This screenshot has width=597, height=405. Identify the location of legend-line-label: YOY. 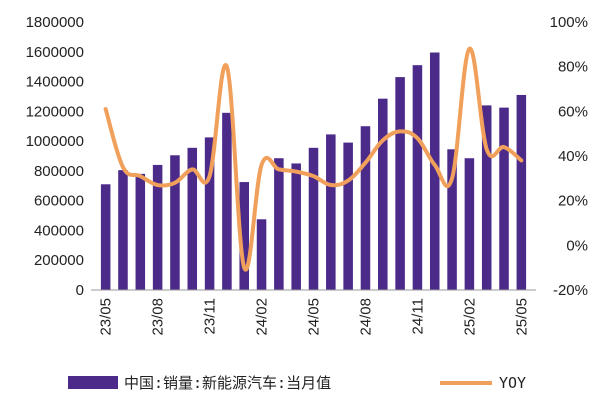
(512, 383).